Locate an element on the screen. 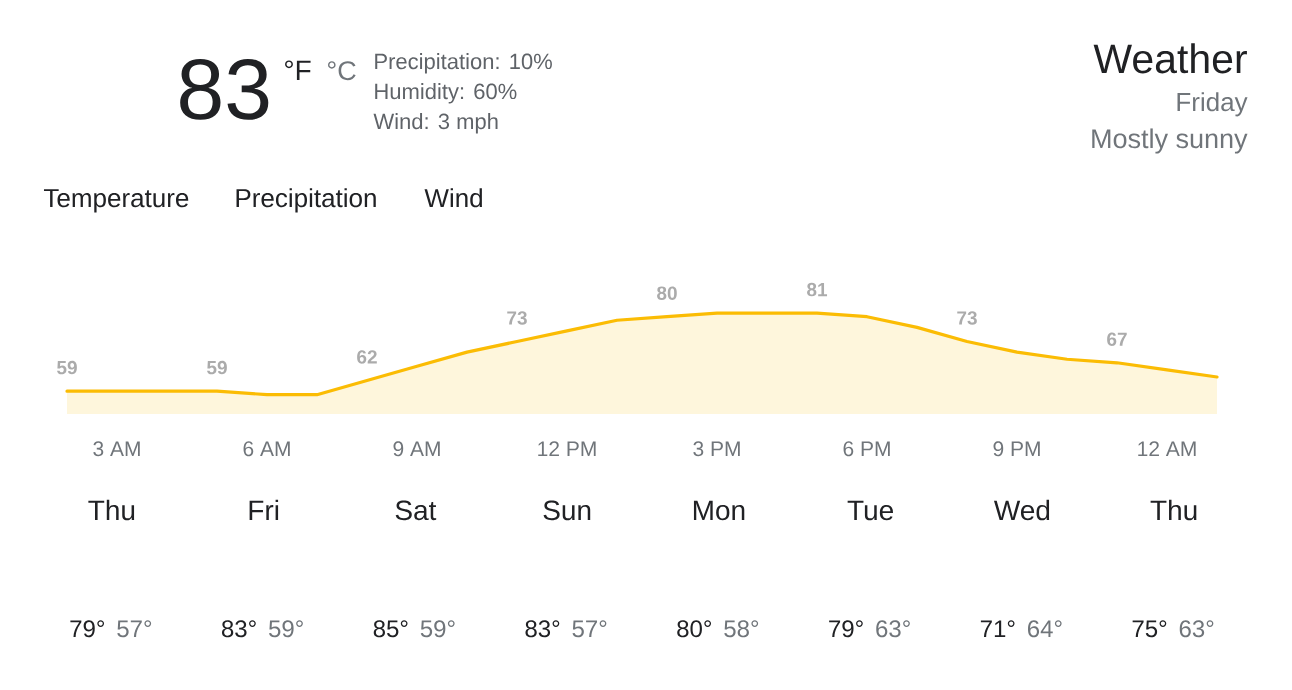 The image size is (1292, 690). text: 71° is located at coordinates (997, 628).